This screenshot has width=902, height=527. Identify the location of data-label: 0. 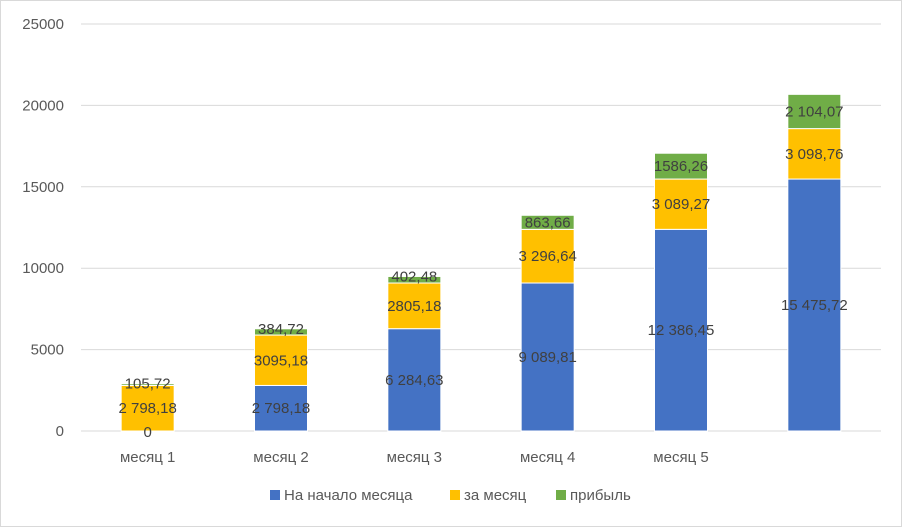
(147, 432).